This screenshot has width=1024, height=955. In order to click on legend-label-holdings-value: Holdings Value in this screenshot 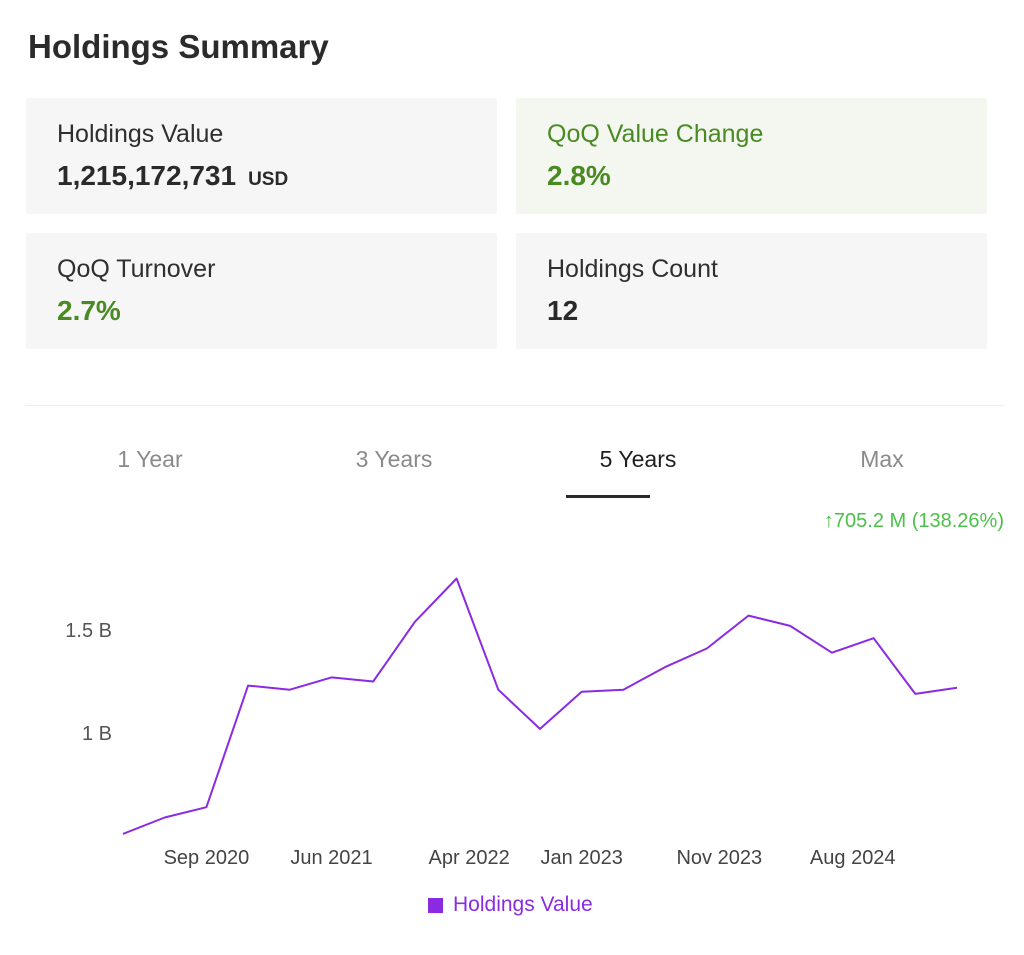, I will do `click(523, 904)`.